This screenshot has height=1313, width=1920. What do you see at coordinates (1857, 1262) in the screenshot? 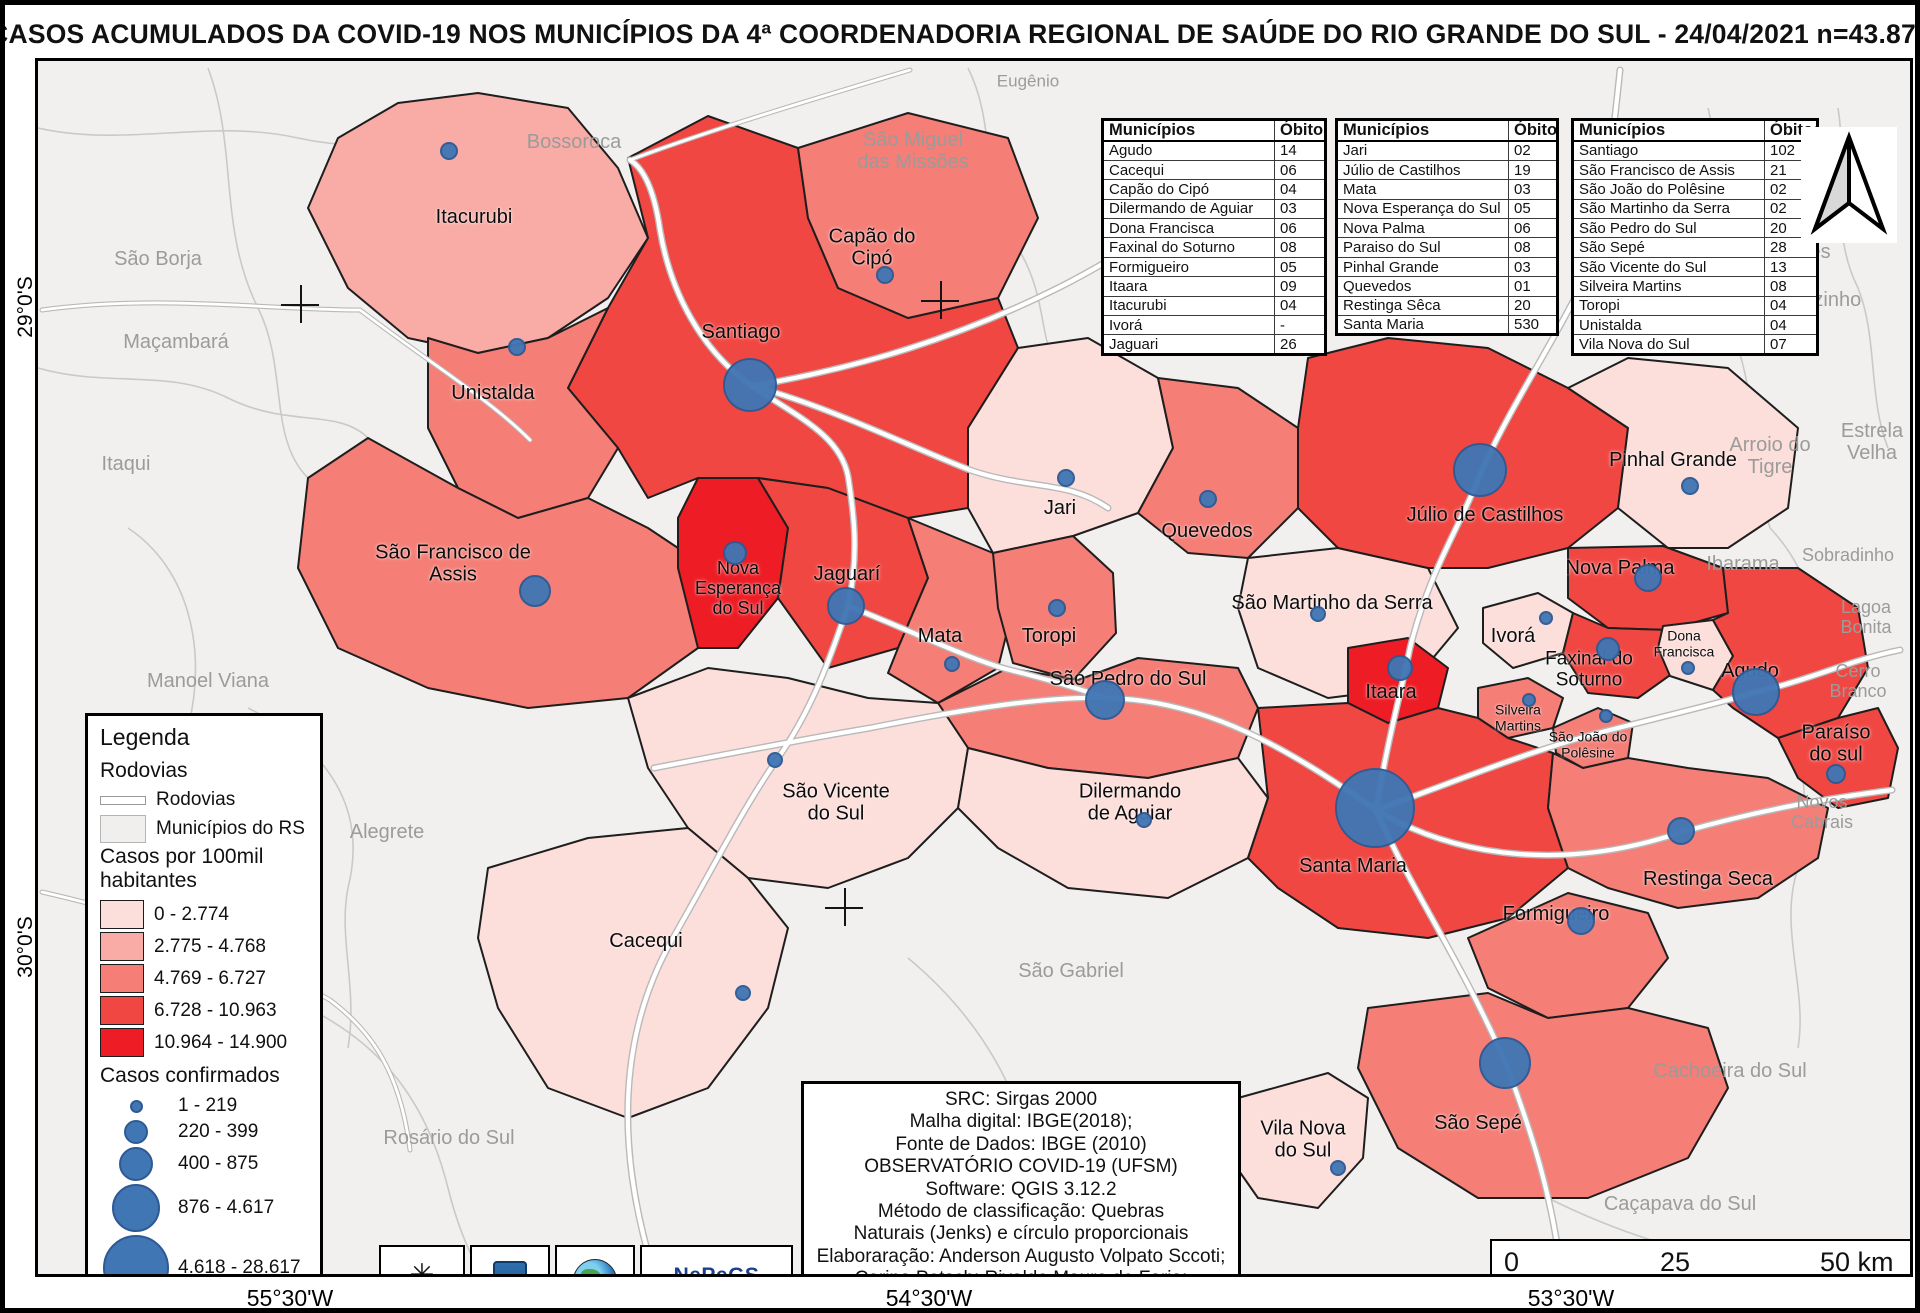
I see `scale-50-label: 50 km` at bounding box center [1857, 1262].